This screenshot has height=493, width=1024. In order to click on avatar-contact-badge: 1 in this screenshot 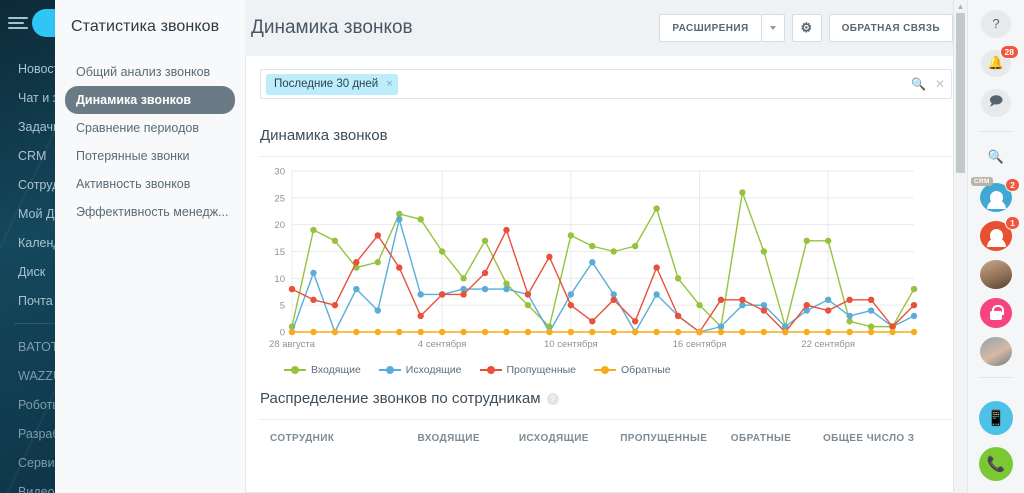, I will do `click(1012, 223)`.